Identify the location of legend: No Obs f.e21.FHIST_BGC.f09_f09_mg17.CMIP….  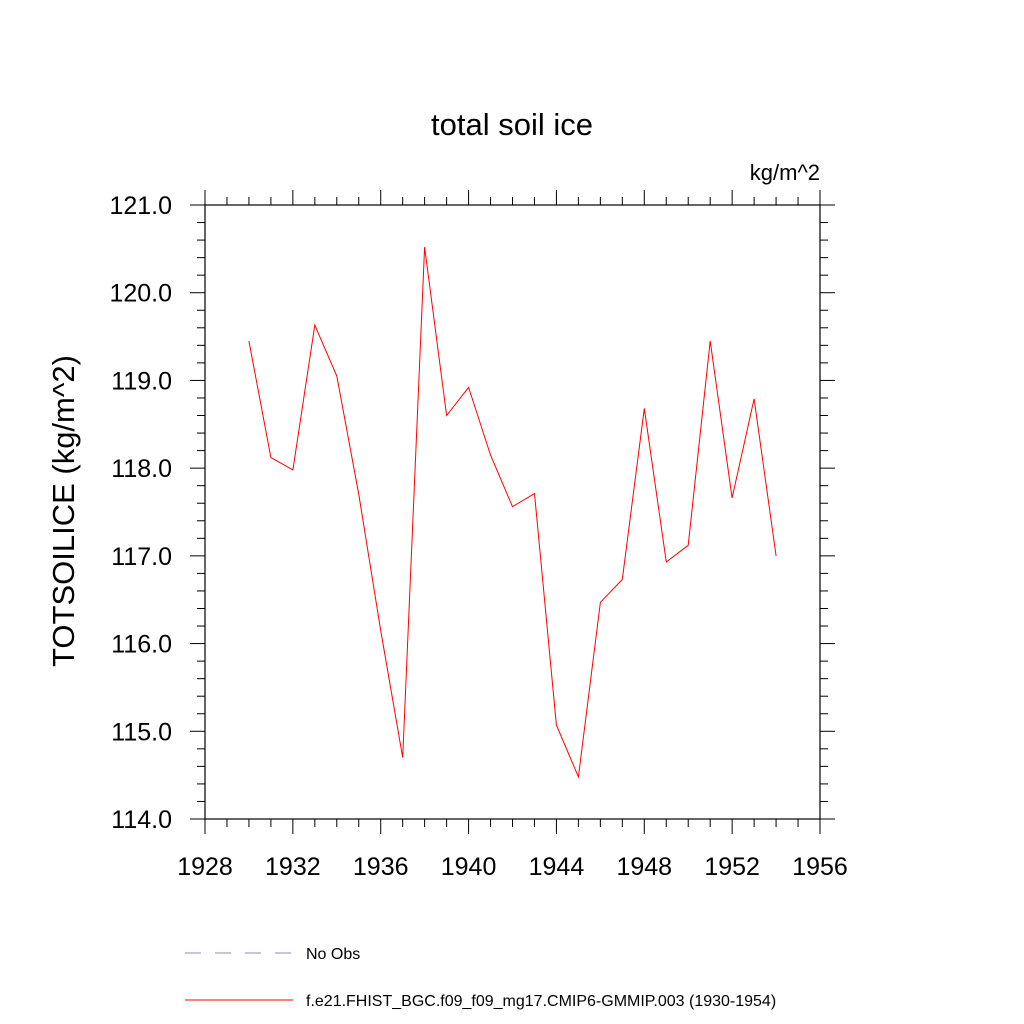
(480, 978).